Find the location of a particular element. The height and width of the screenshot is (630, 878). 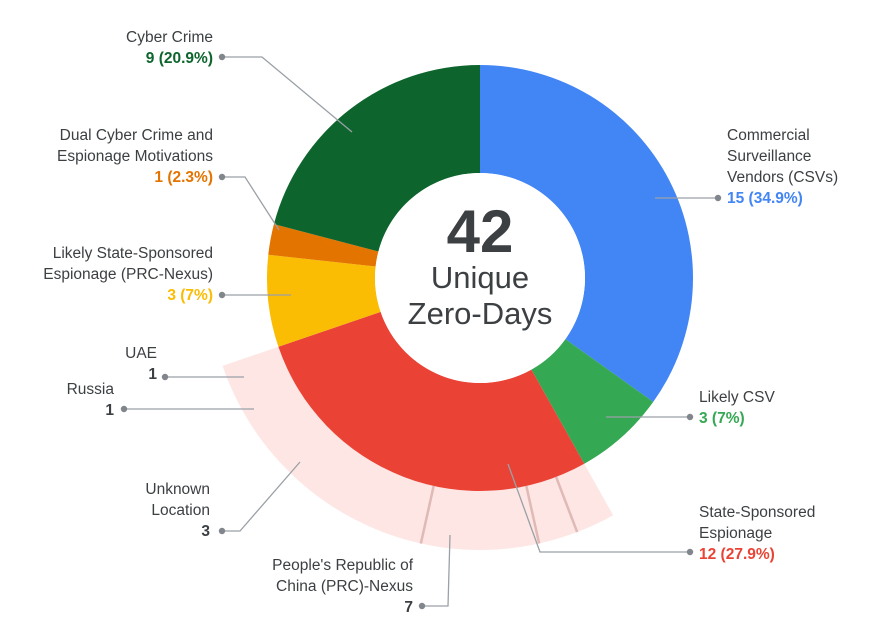

label-dual-line-1: Dual Cyber Crime and is located at coordinates (136, 135).